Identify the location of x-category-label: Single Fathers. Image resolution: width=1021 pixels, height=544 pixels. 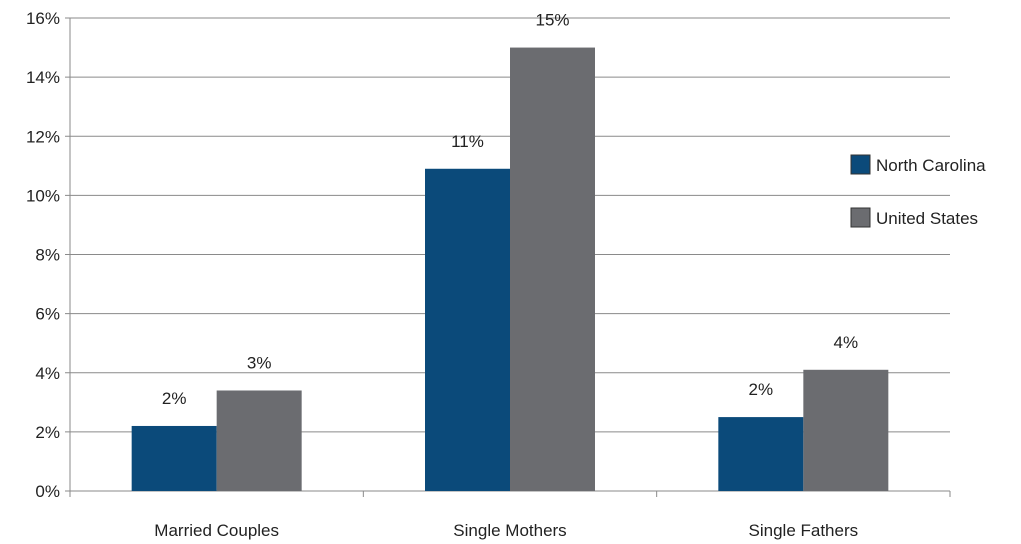
(804, 530).